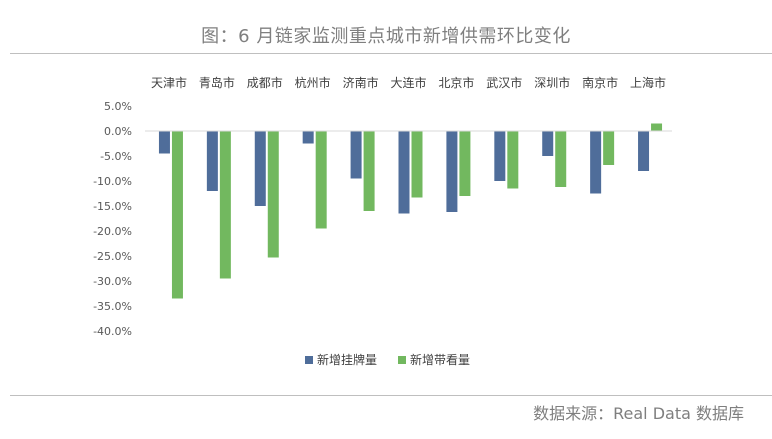  I want to click on category-label: 成都市, so click(265, 82).